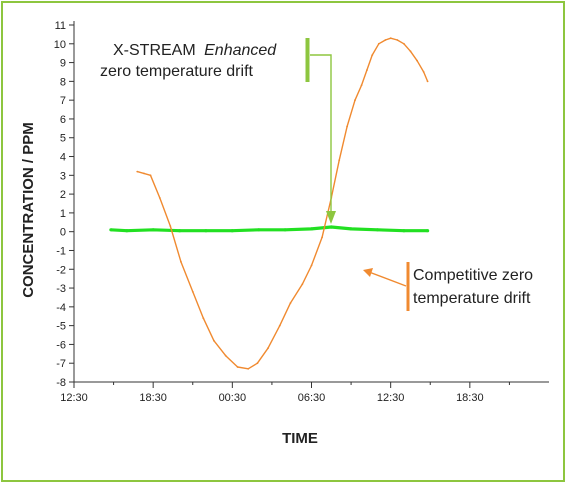 The height and width of the screenshot is (486, 569). What do you see at coordinates (321, 136) in the screenshot?
I see `annotation-x-stream-leader` at bounding box center [321, 136].